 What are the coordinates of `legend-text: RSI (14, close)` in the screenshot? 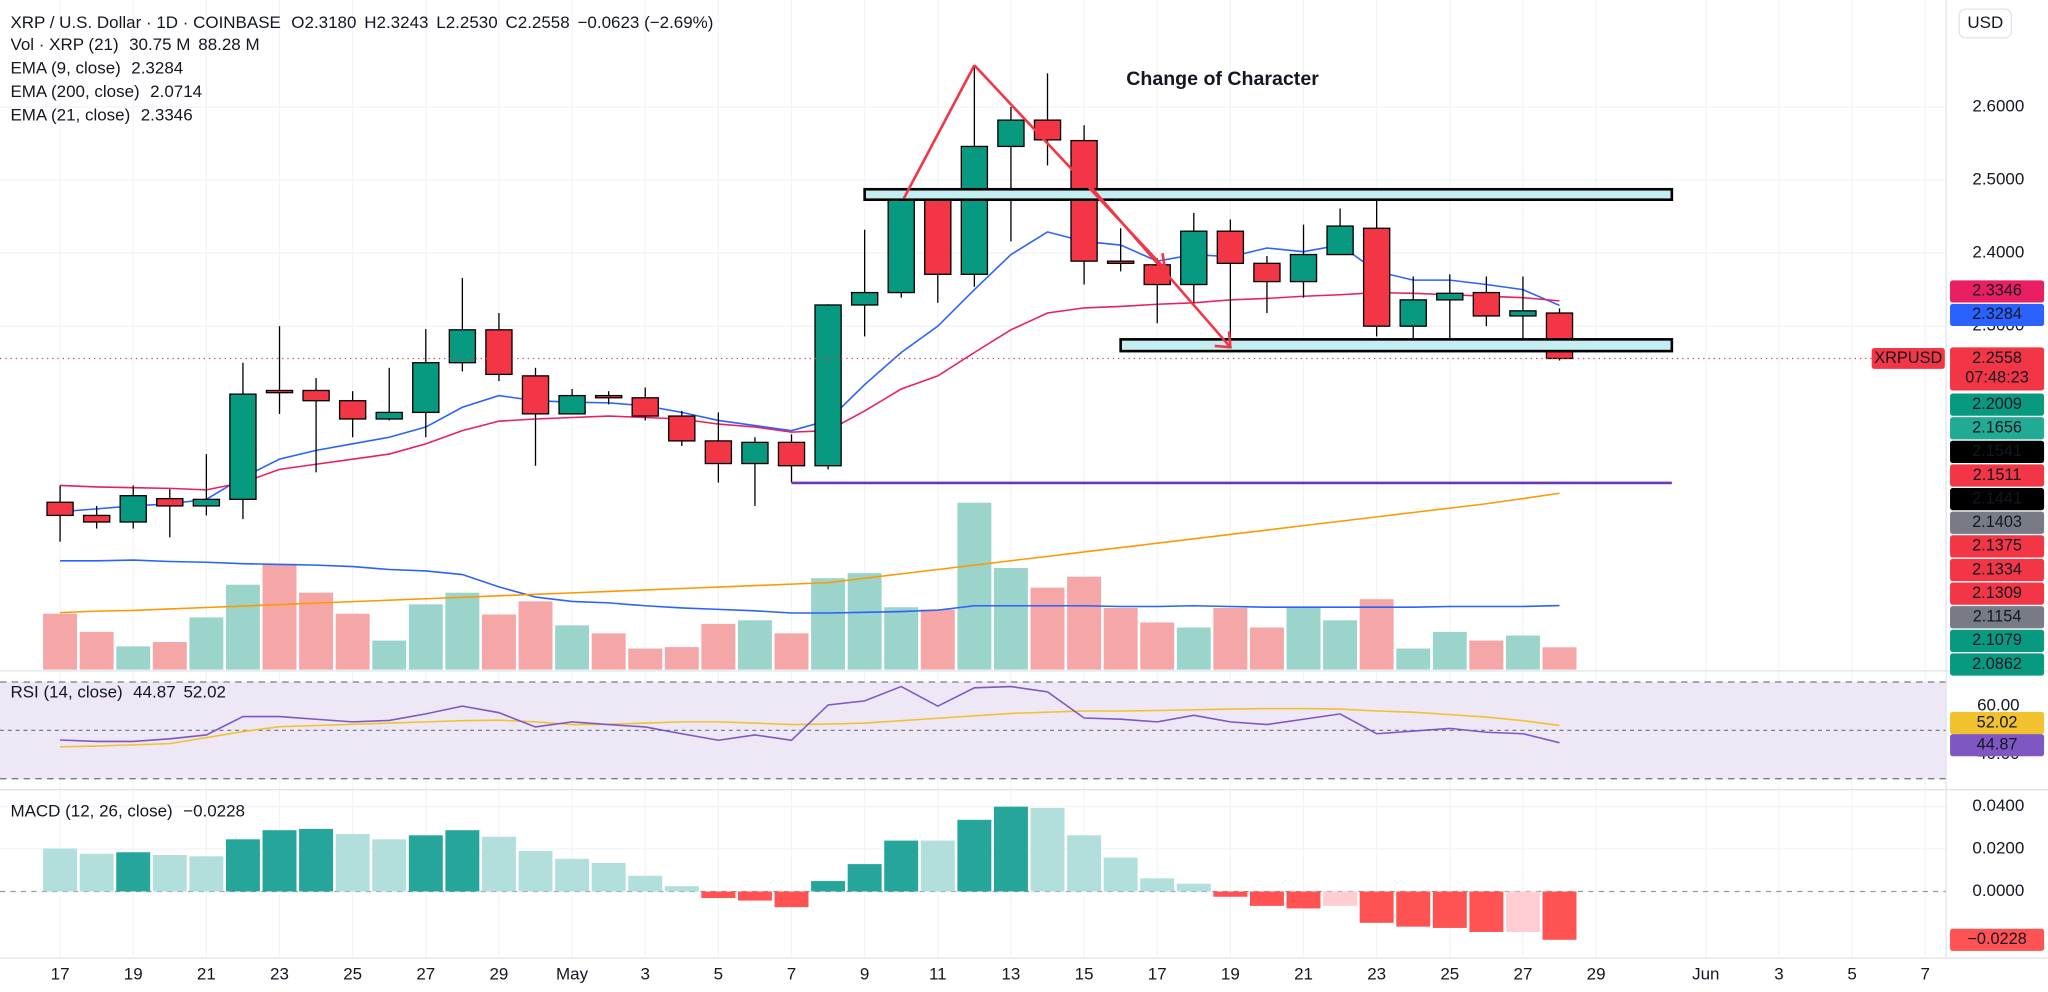 It's located at (66, 692).